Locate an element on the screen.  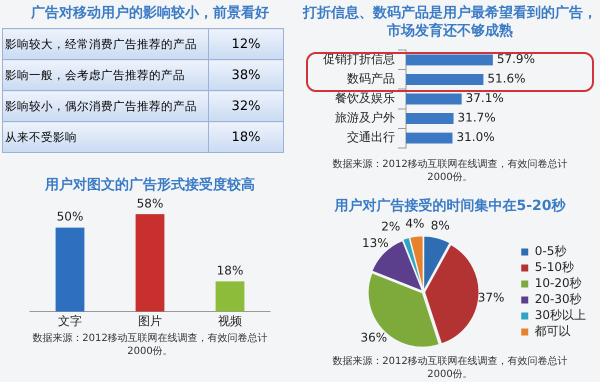
data-label: 31.7% is located at coordinates (477, 117).